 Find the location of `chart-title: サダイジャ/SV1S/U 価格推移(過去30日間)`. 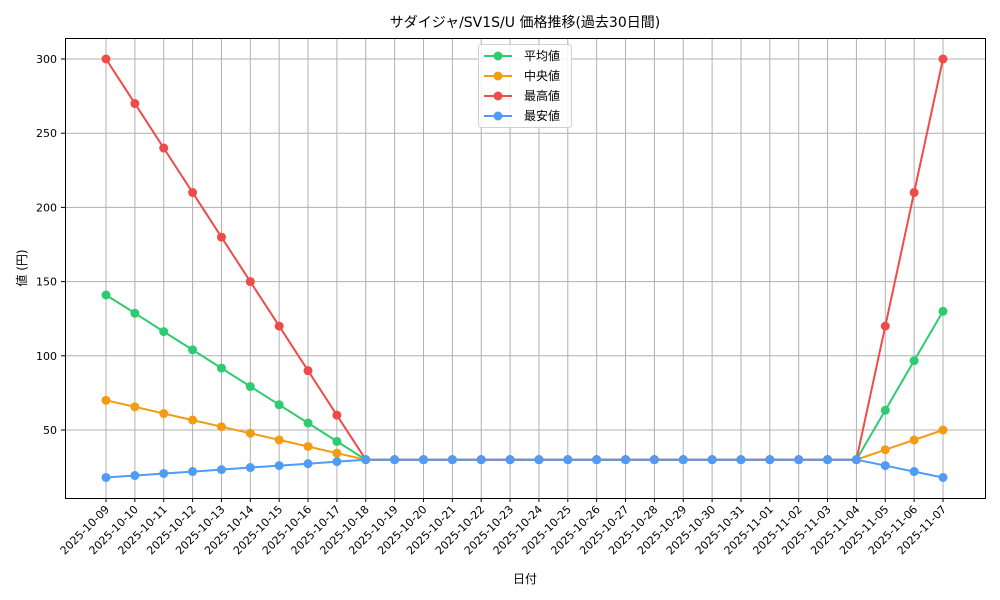

chart-title: サダイジャ/SV1S/U 価格推移(過去30日間) is located at coordinates (525, 23).